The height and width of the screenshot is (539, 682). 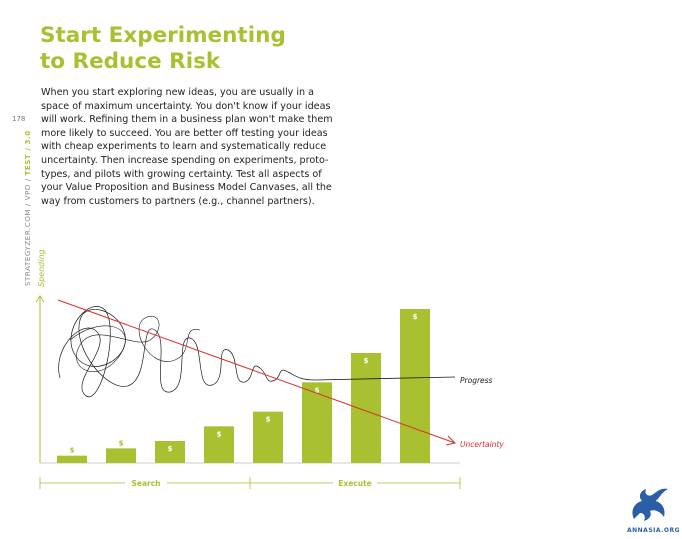 I want to click on bird-logo-icon, so click(x=650, y=505).